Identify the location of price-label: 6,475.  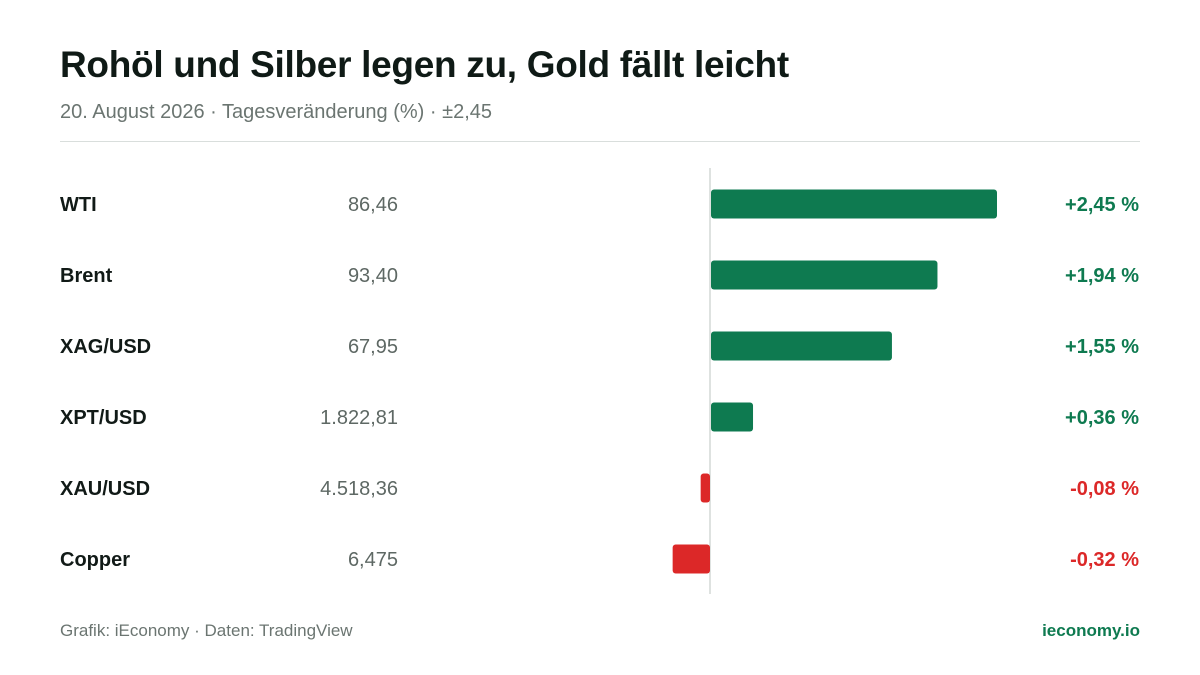
(373, 560).